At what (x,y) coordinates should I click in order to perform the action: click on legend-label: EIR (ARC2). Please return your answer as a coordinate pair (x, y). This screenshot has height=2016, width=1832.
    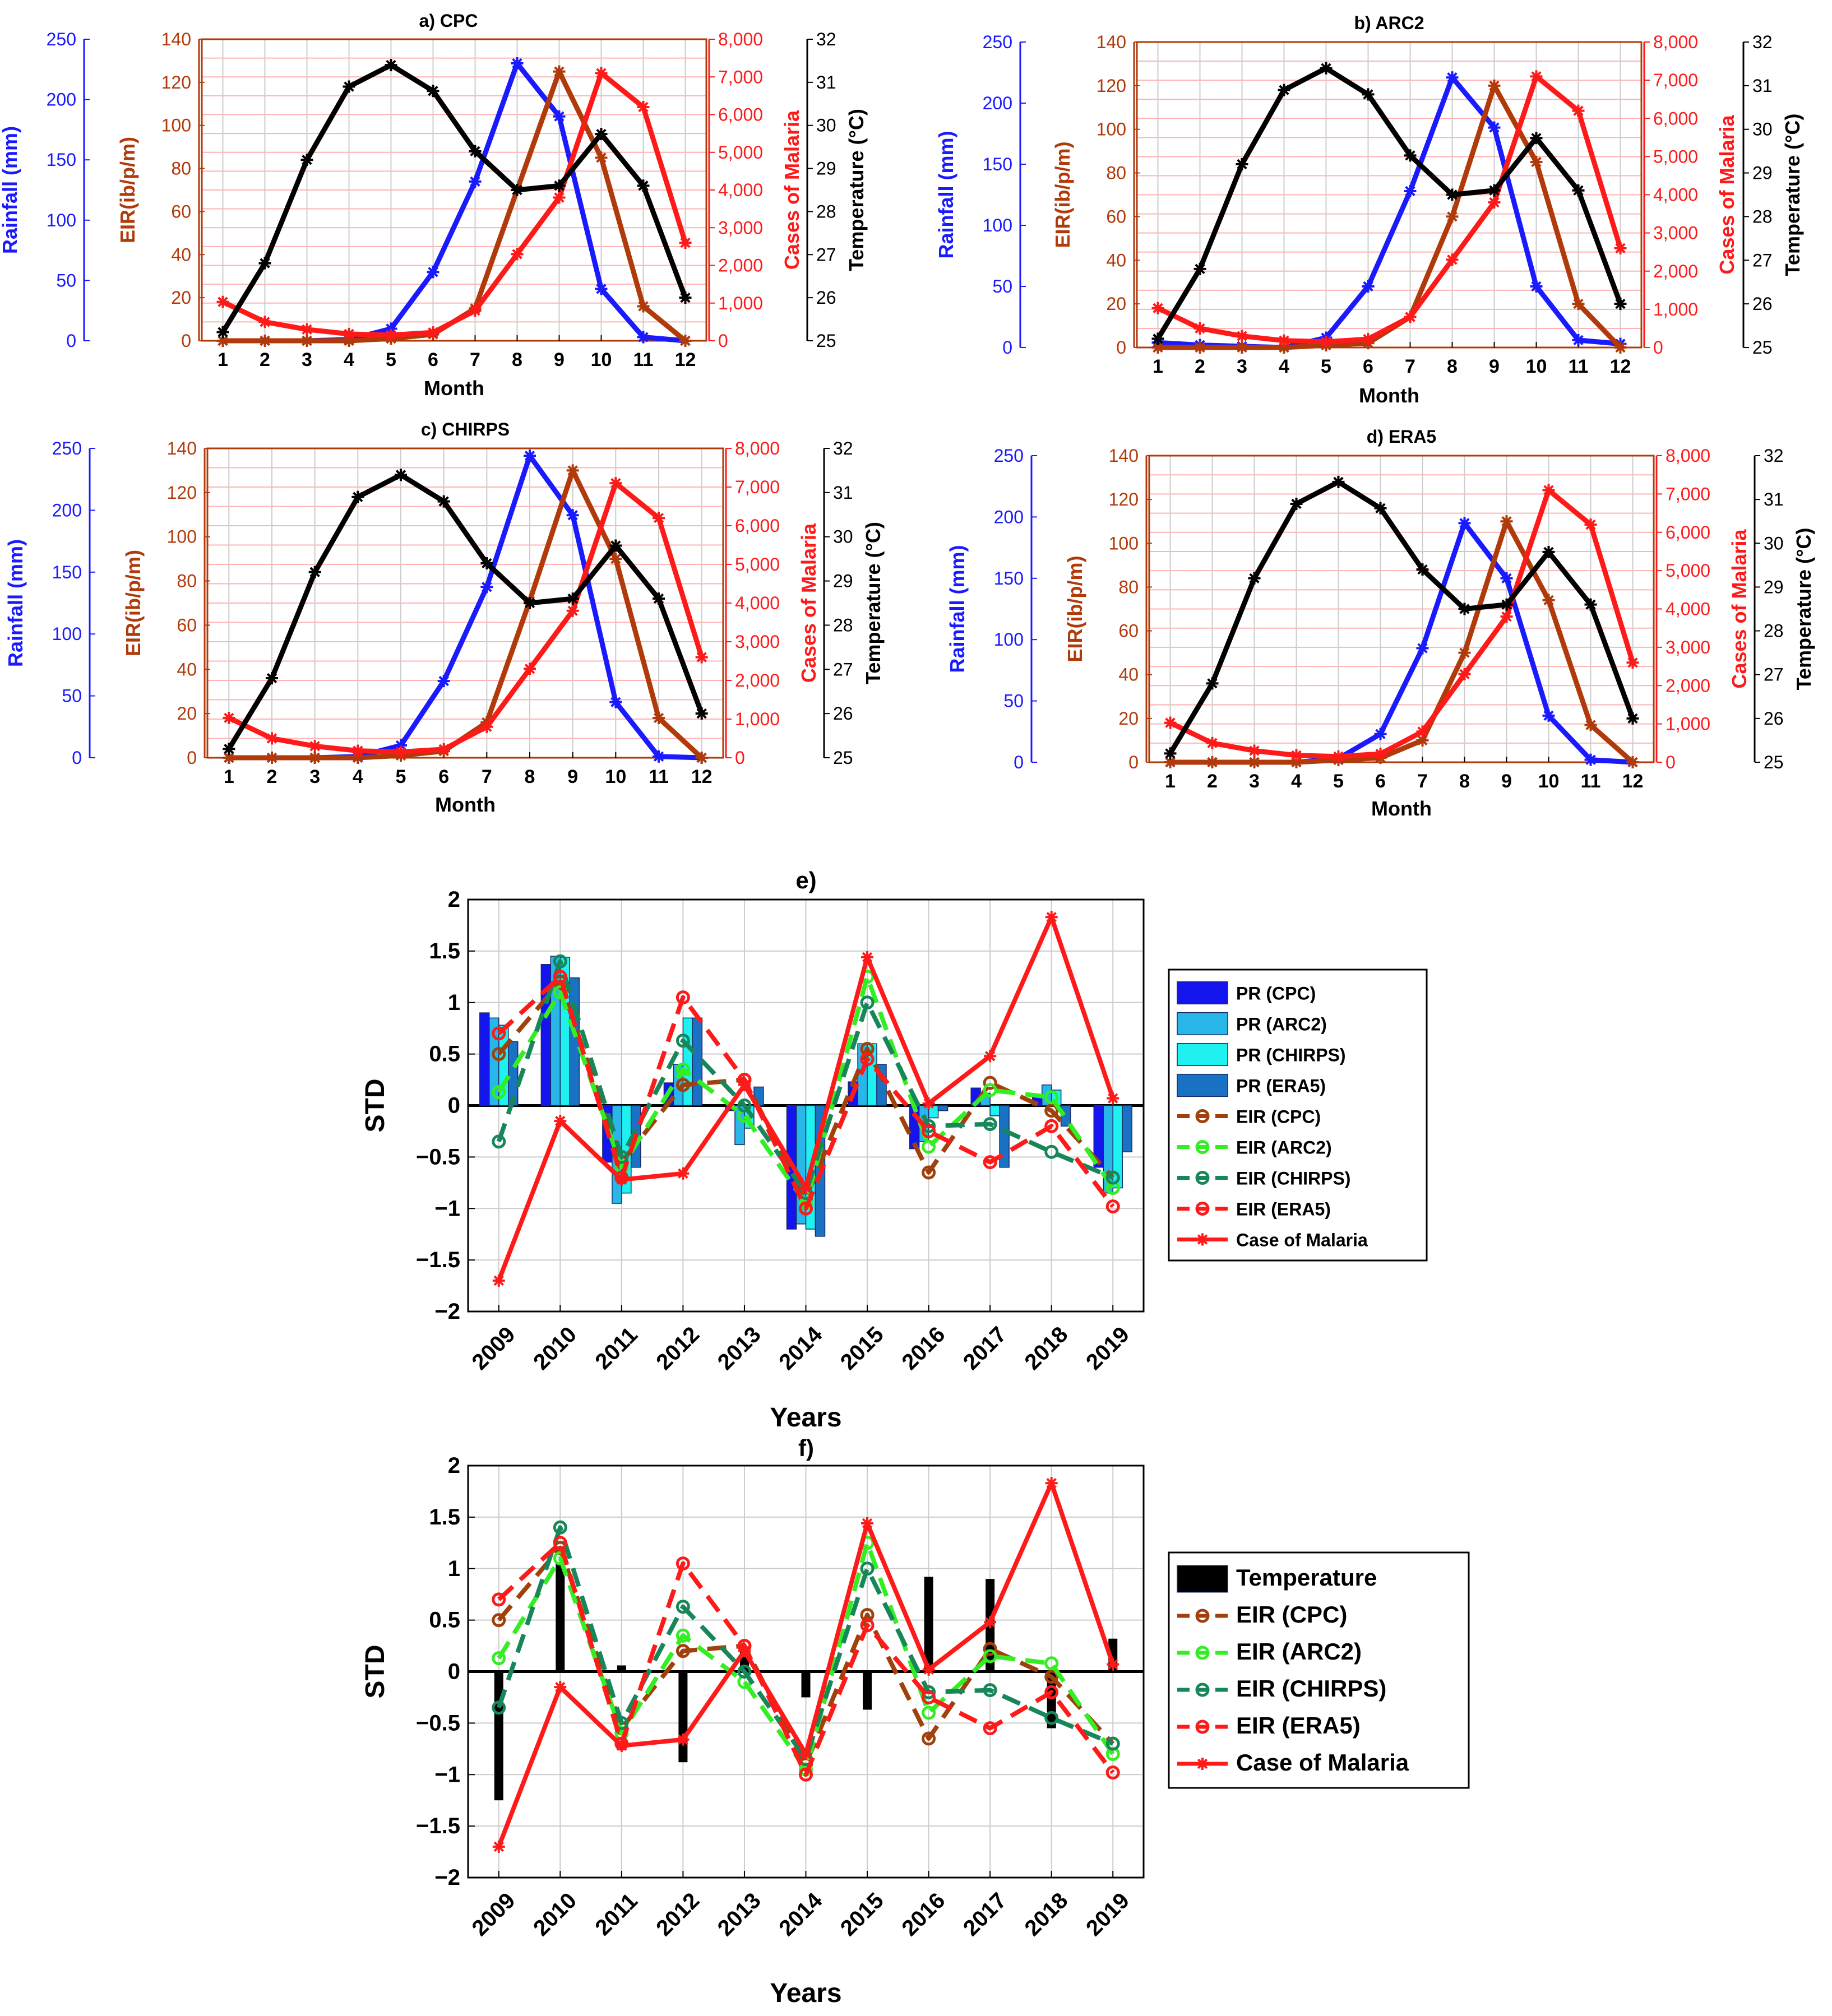
    Looking at the image, I should click on (1299, 1651).